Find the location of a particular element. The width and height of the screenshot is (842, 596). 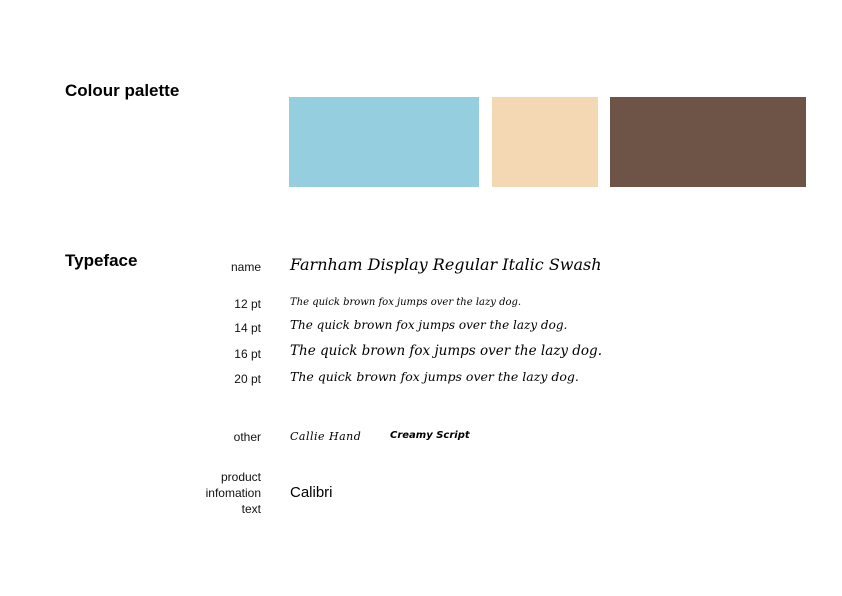

size-label-16: 16 pt is located at coordinates (247, 354).